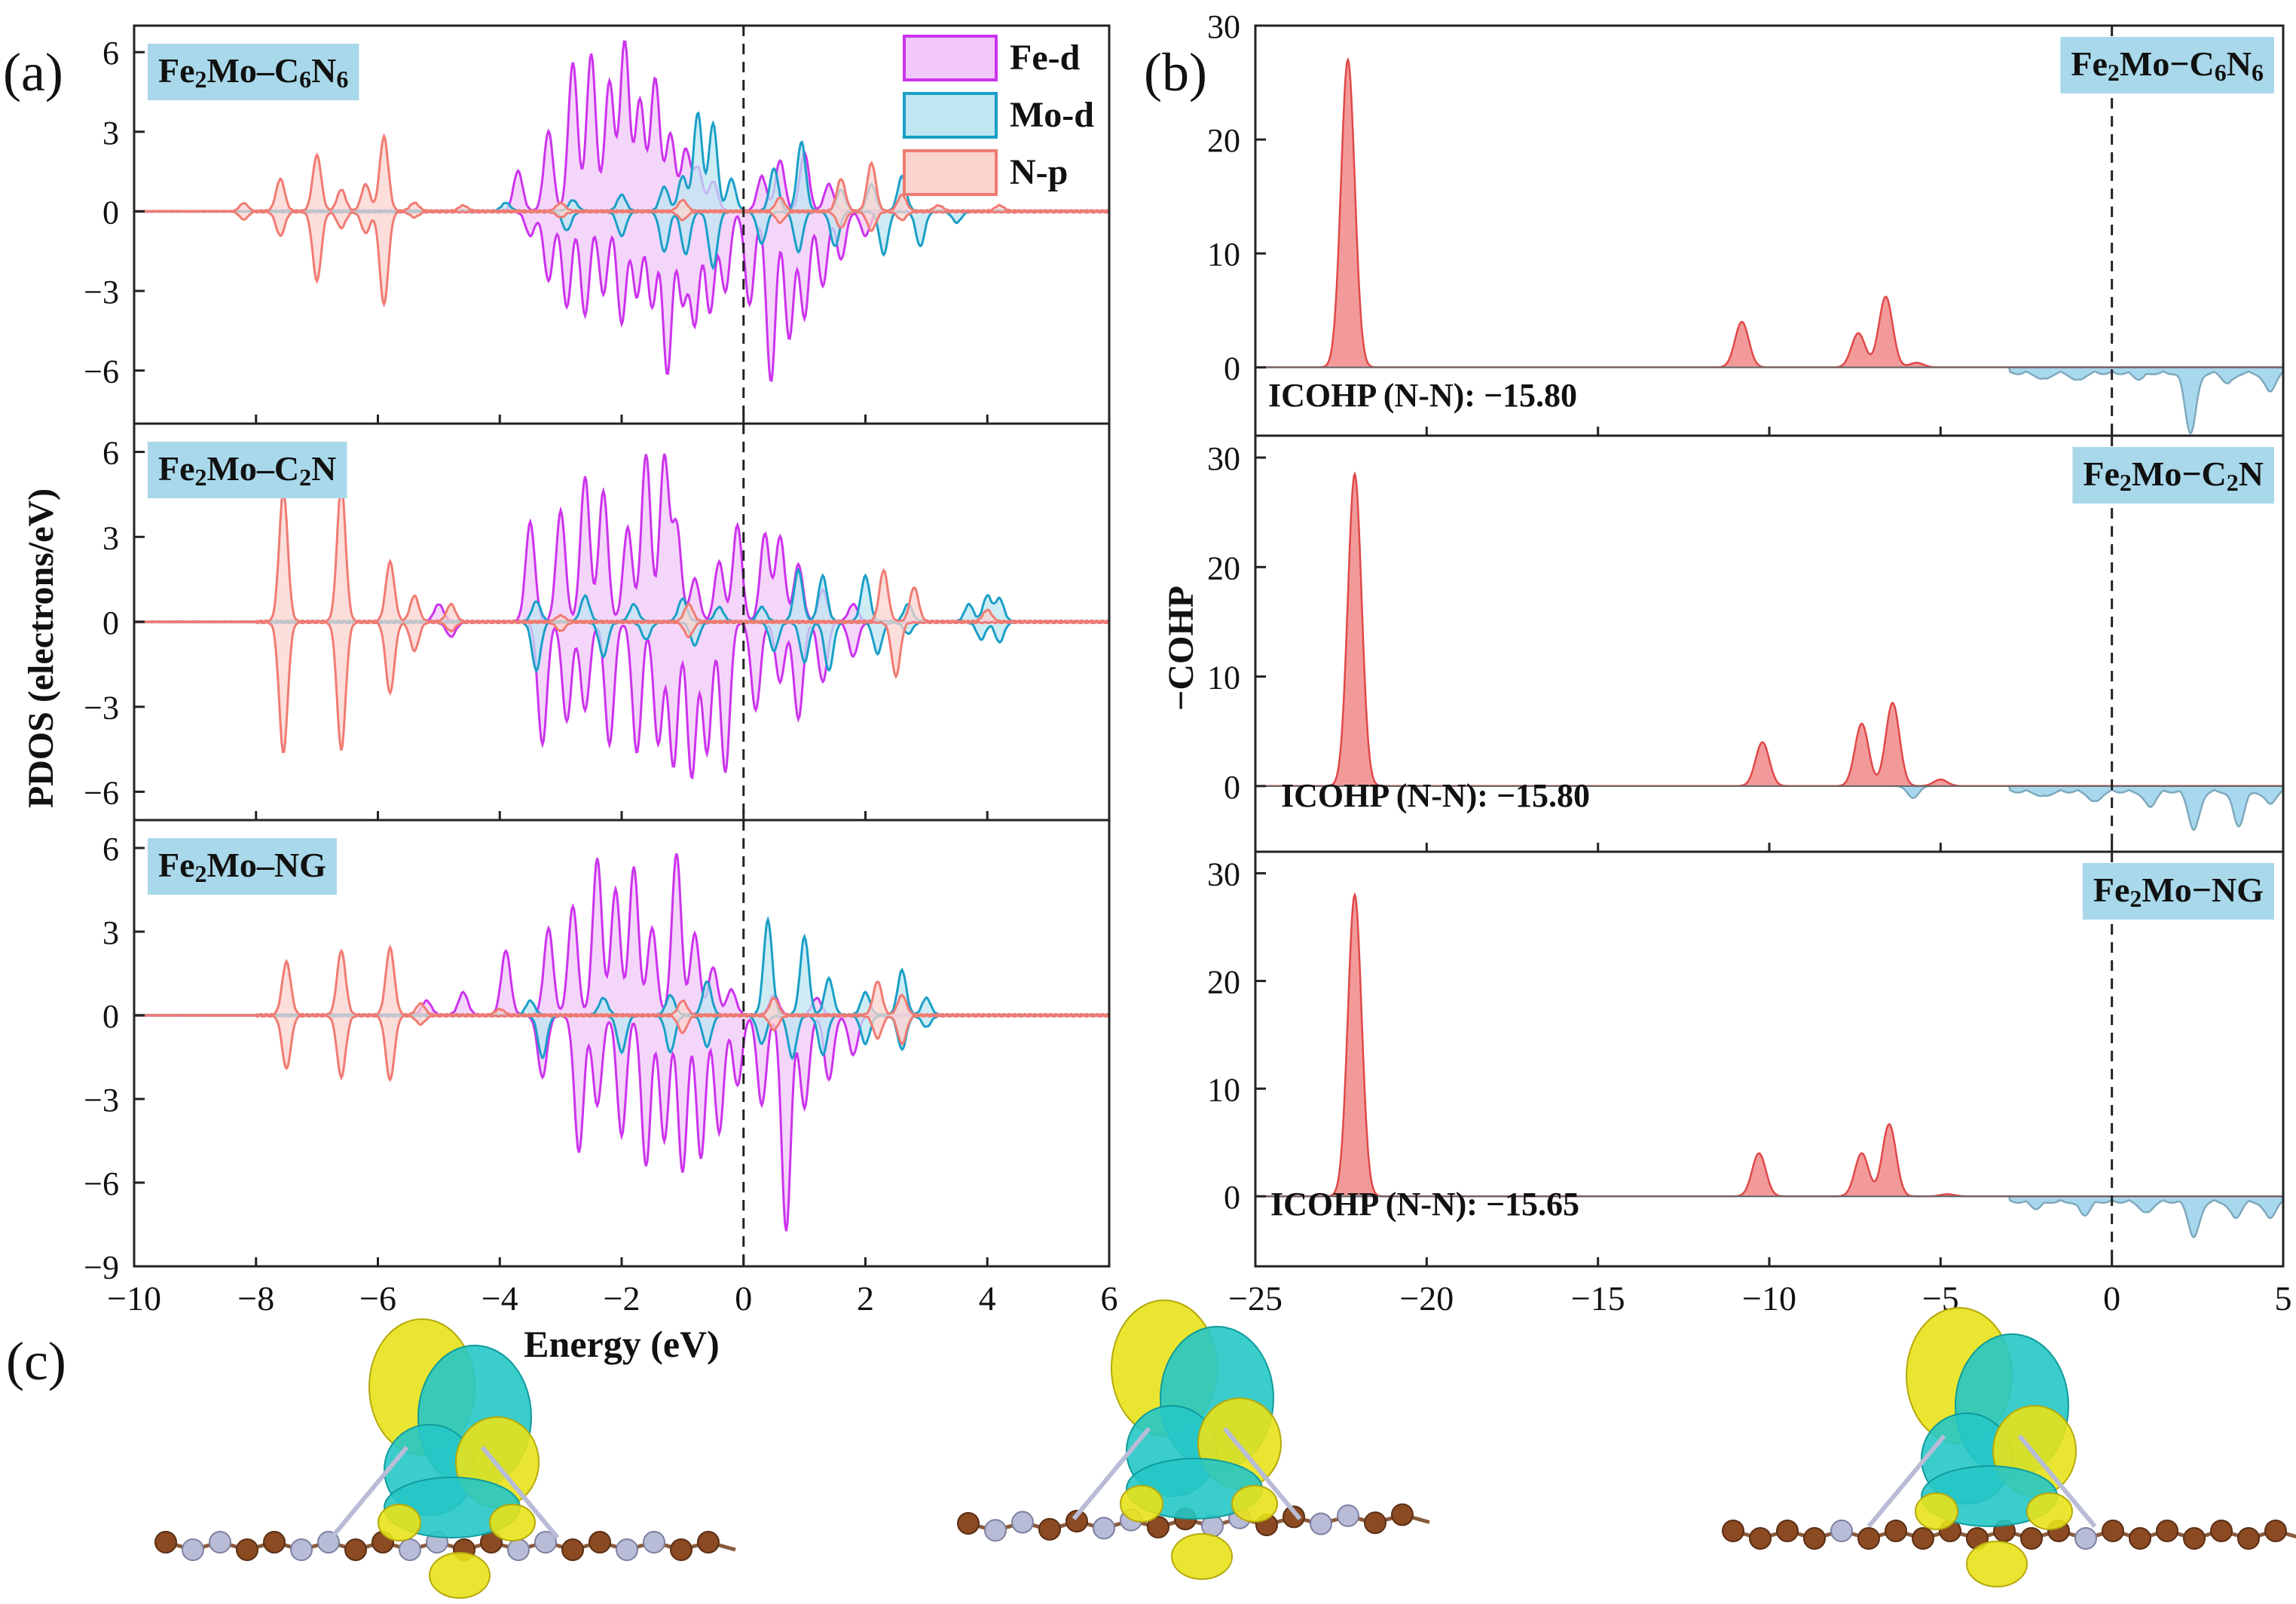  Describe the element at coordinates (621, 934) in the screenshot. I see `pdos-area-fe-d-up` at that location.